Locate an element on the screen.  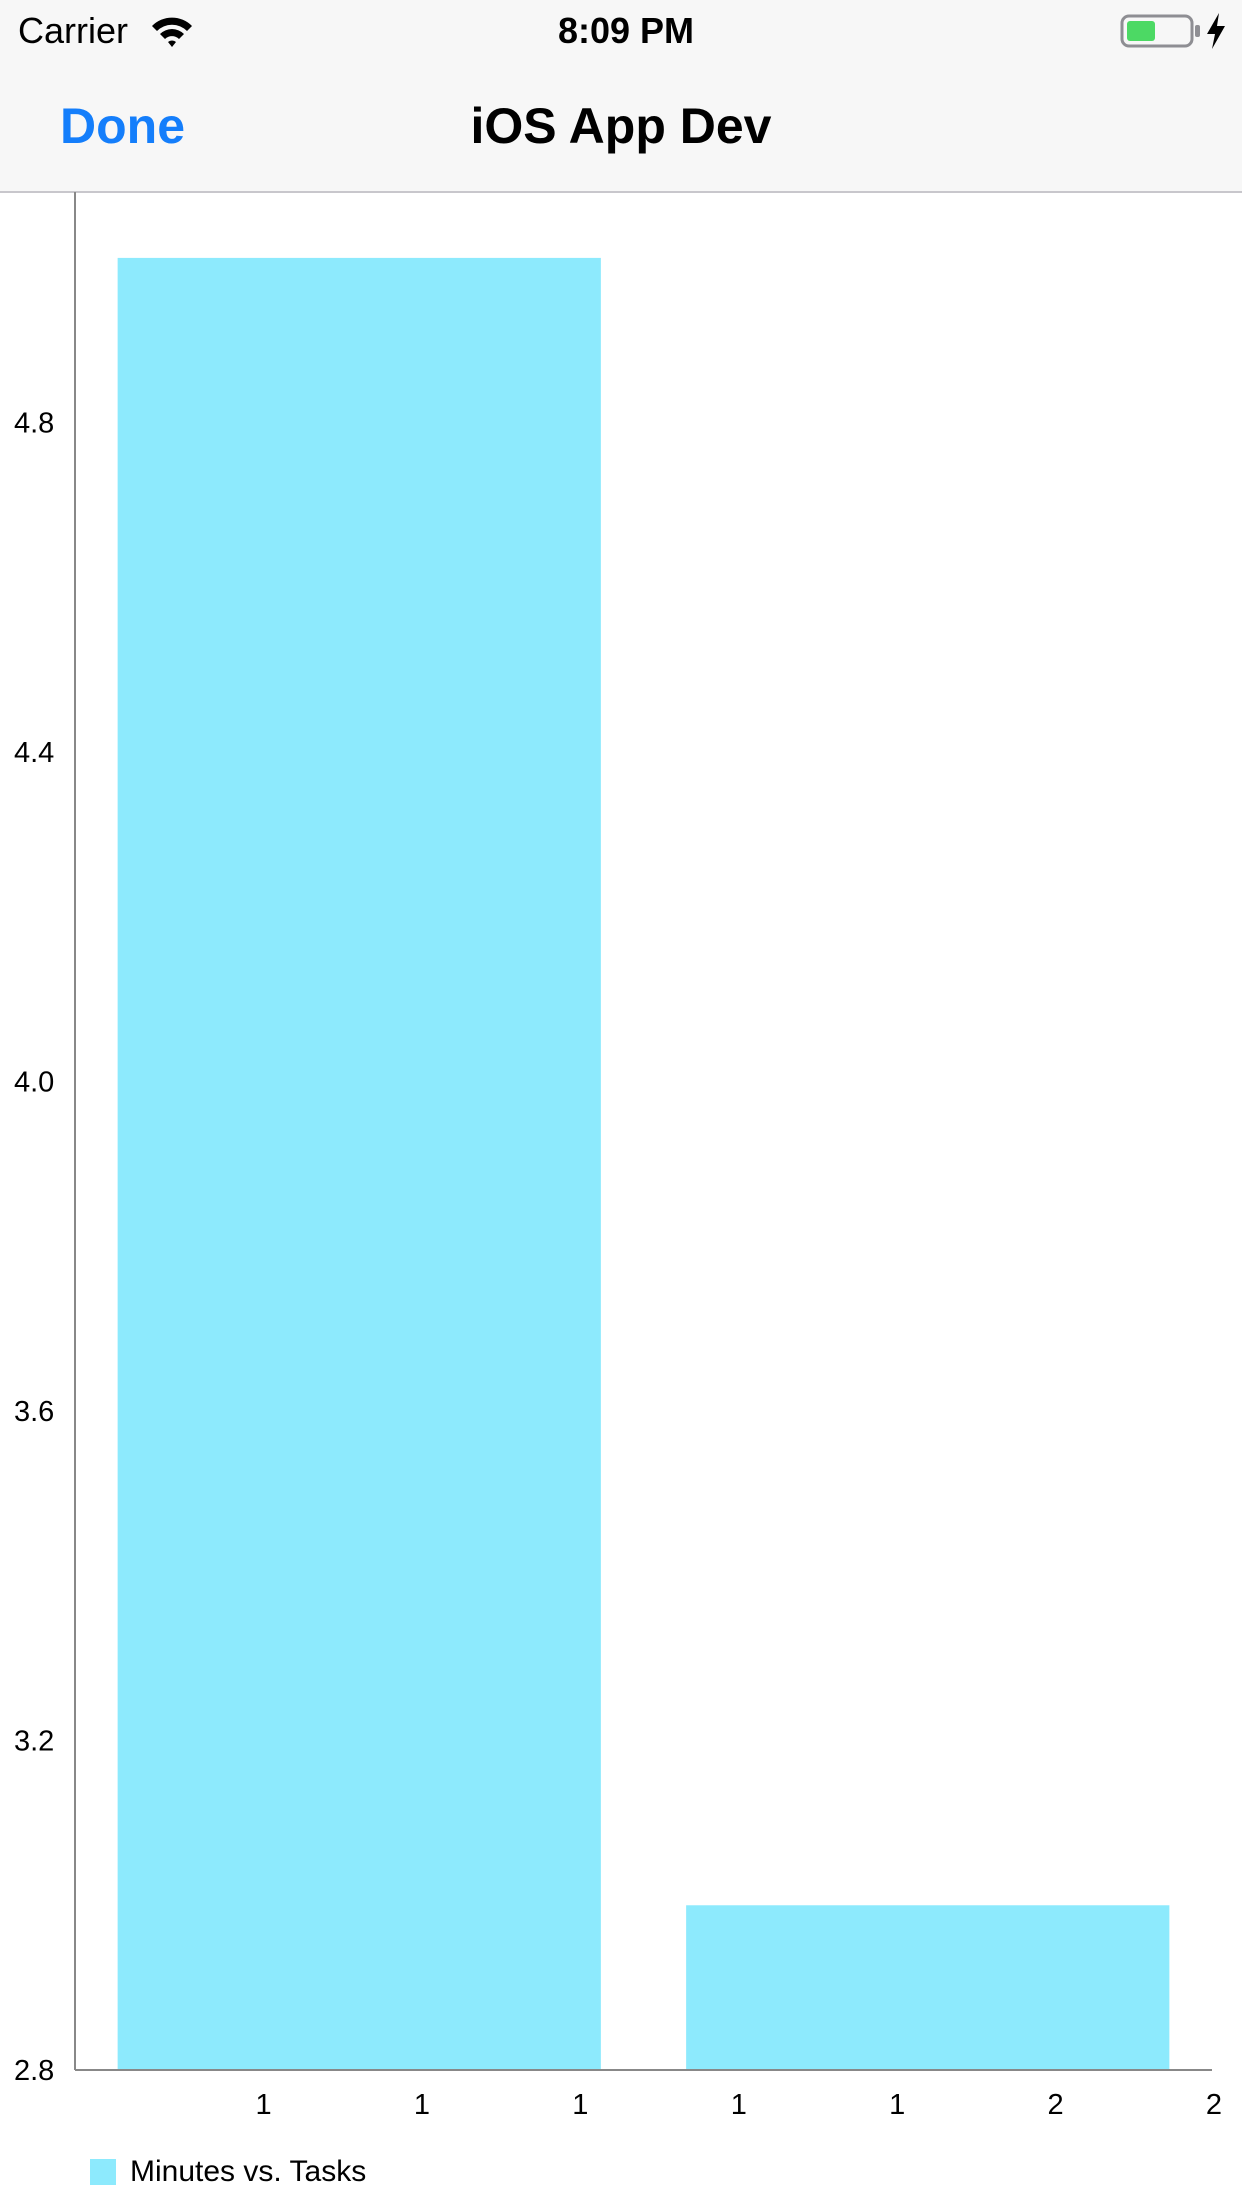
y-tick-label: 4.4 is located at coordinates (34, 753).